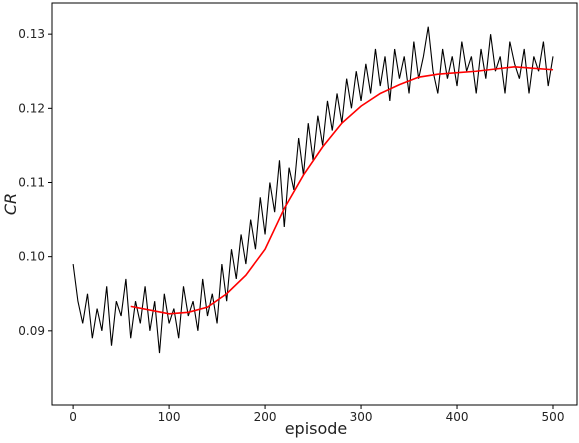 This screenshot has width=579, height=443. What do you see at coordinates (31, 257) in the screenshot?
I see `y-tick-label: 0.10` at bounding box center [31, 257].